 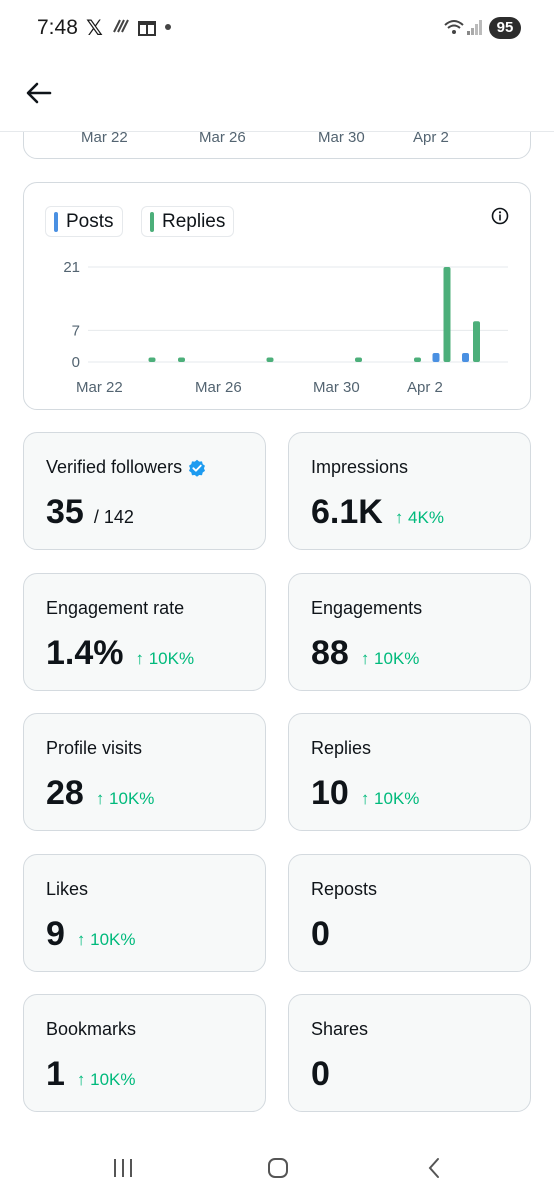 What do you see at coordinates (330, 653) in the screenshot?
I see `metric-value: 88` at bounding box center [330, 653].